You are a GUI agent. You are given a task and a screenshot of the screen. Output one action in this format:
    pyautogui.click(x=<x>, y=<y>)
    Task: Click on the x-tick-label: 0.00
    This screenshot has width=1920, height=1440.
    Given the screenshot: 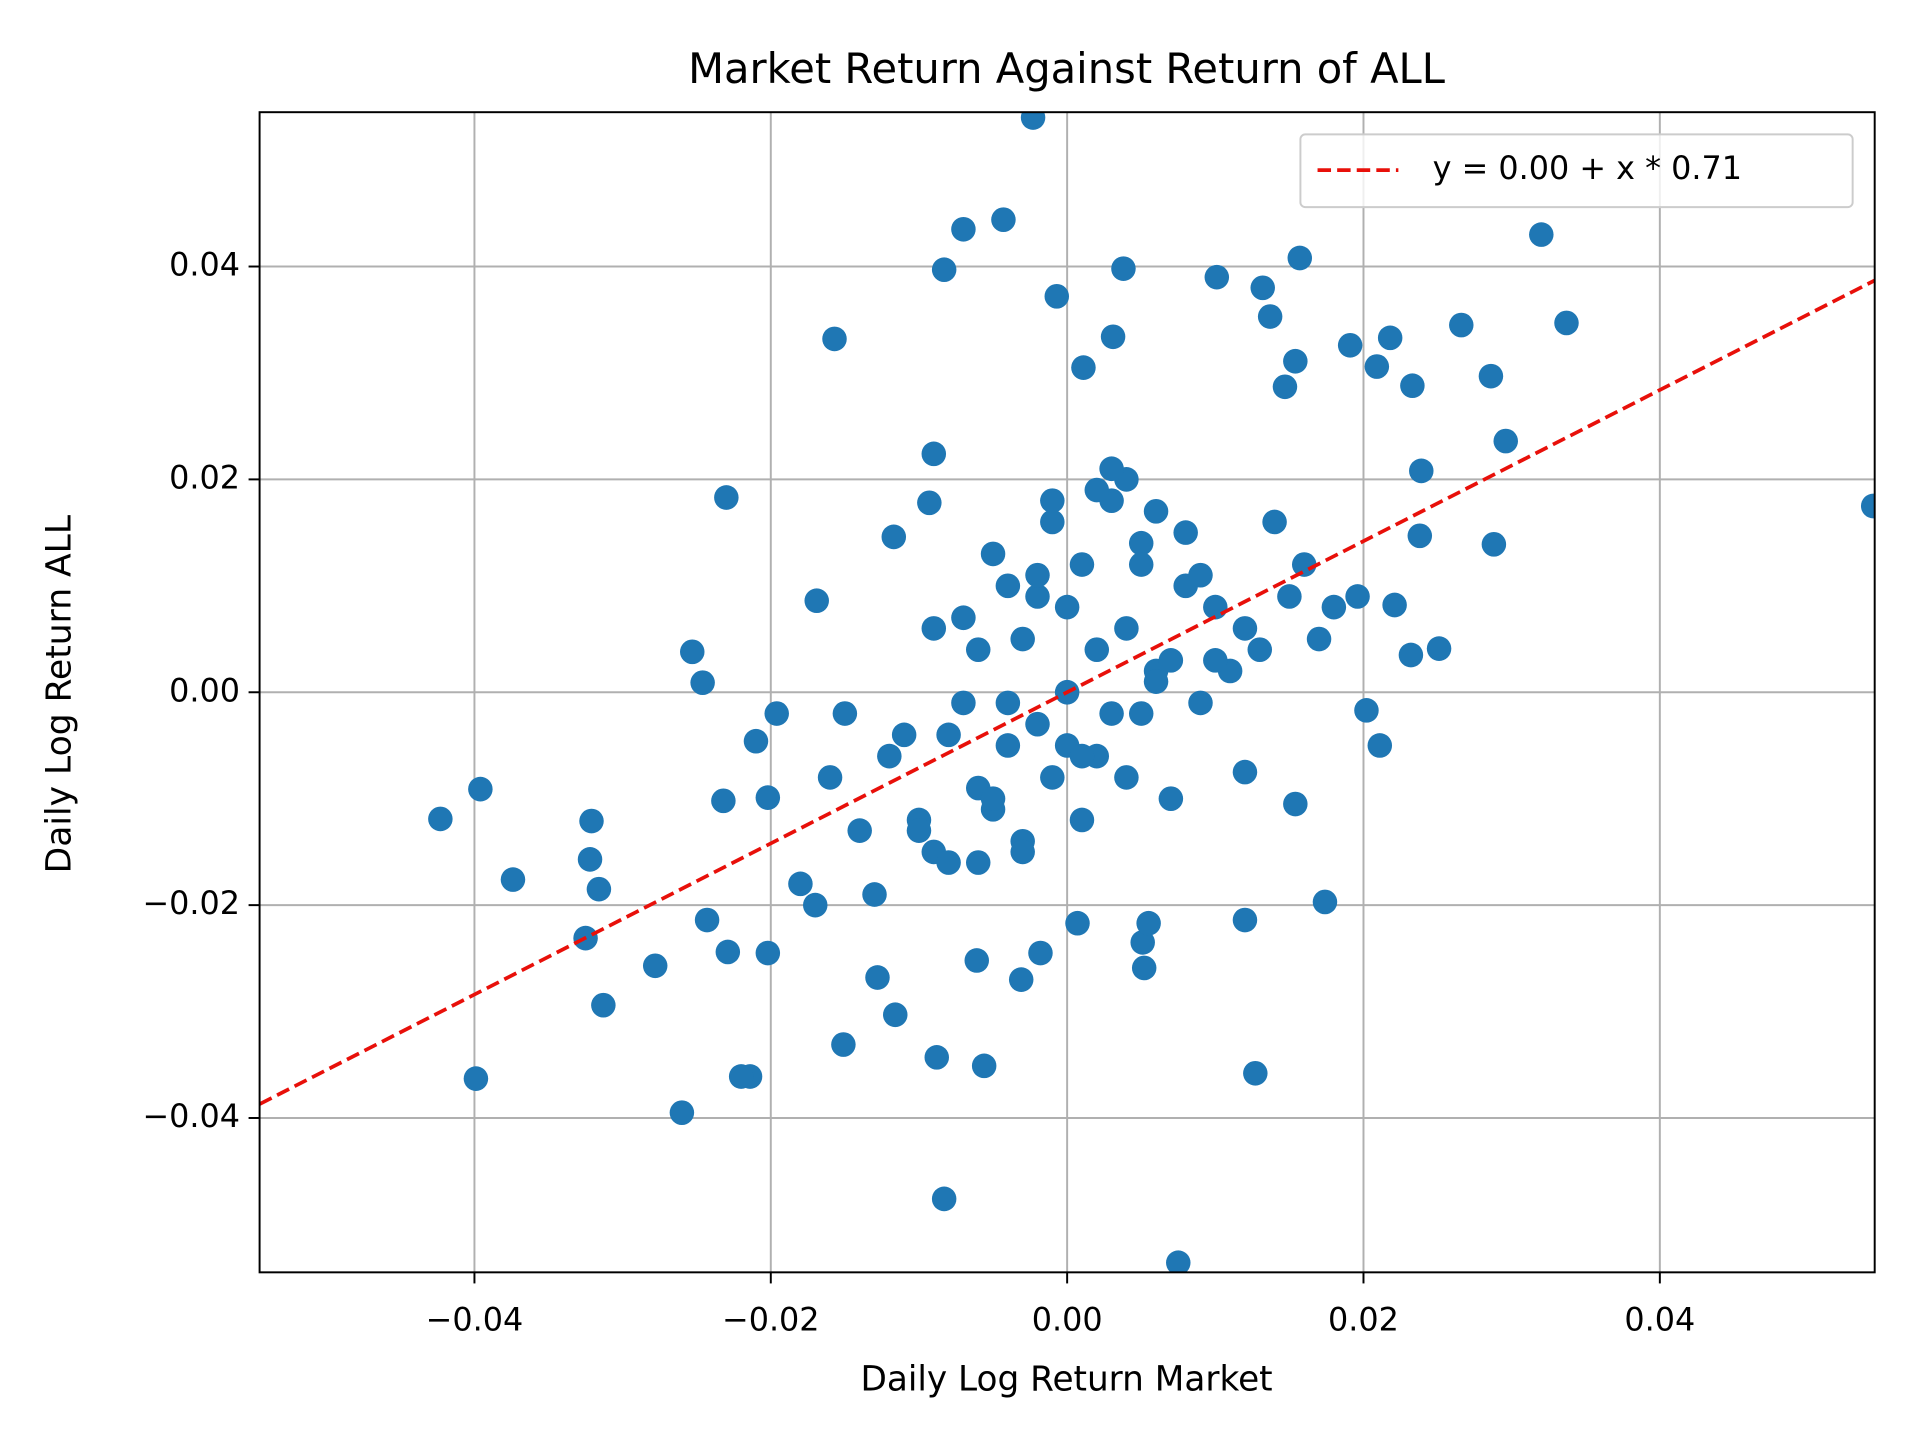 What is the action you would take?
    pyautogui.click(x=1067, y=1320)
    